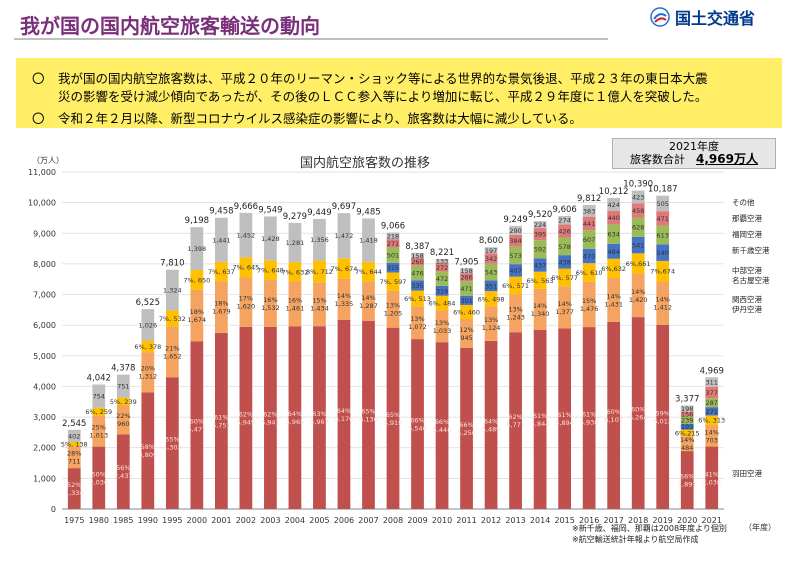  What do you see at coordinates (712, 412) in the screenshot?
I see `segment-label-shin_chitose: 271` at bounding box center [712, 412].